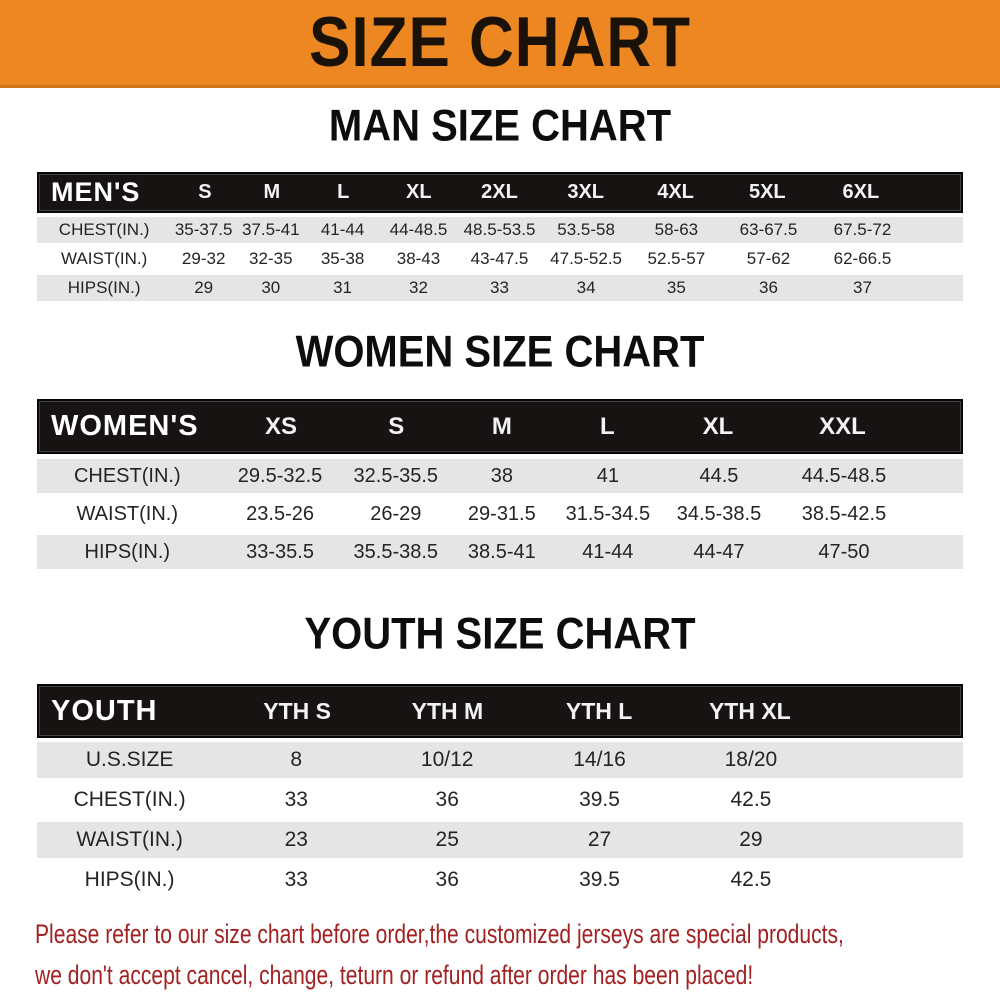 This screenshot has width=1000, height=1000. I want to click on size-cell: 47-50, so click(844, 551).